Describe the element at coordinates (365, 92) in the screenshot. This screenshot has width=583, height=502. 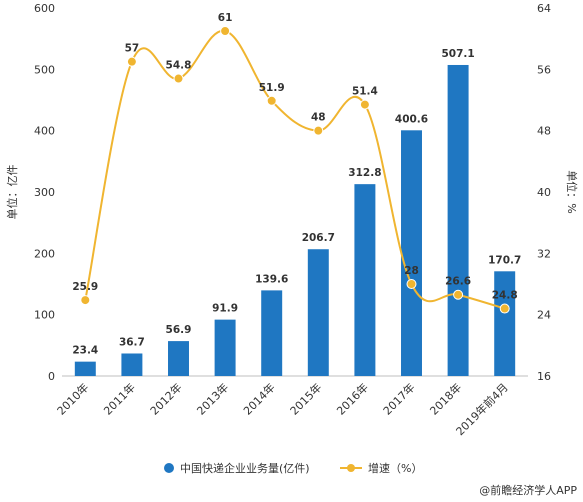
I see `line-value-label: 51.4` at that location.